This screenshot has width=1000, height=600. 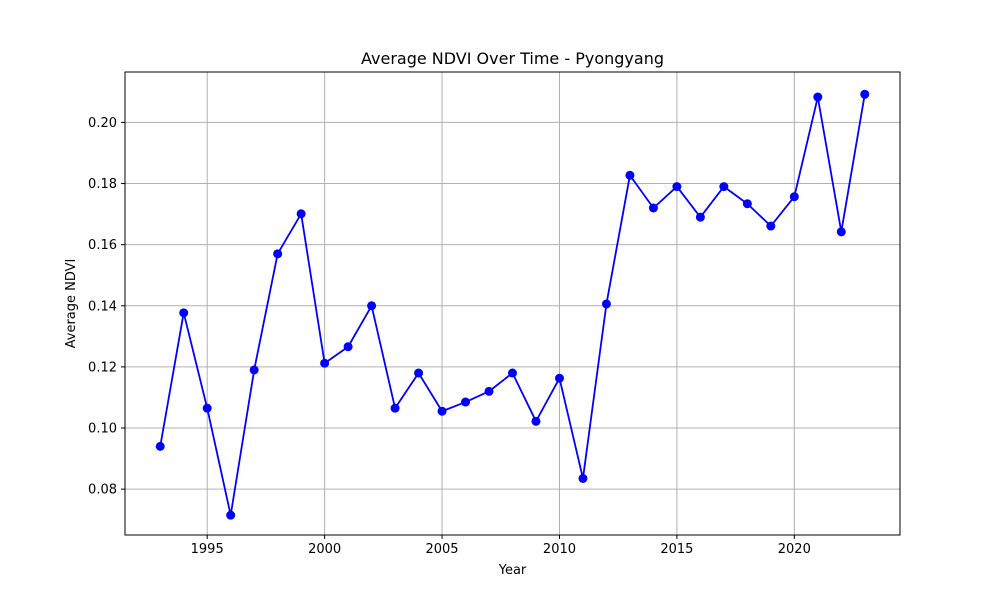 What do you see at coordinates (324, 549) in the screenshot?
I see `x-tick-label: 2000` at bounding box center [324, 549].